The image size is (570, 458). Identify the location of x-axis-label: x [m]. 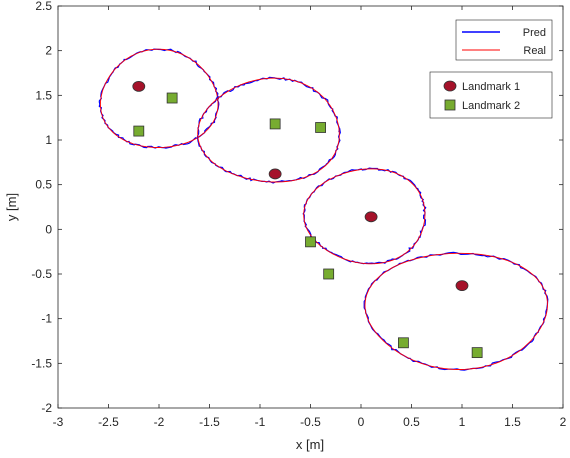
(310, 444).